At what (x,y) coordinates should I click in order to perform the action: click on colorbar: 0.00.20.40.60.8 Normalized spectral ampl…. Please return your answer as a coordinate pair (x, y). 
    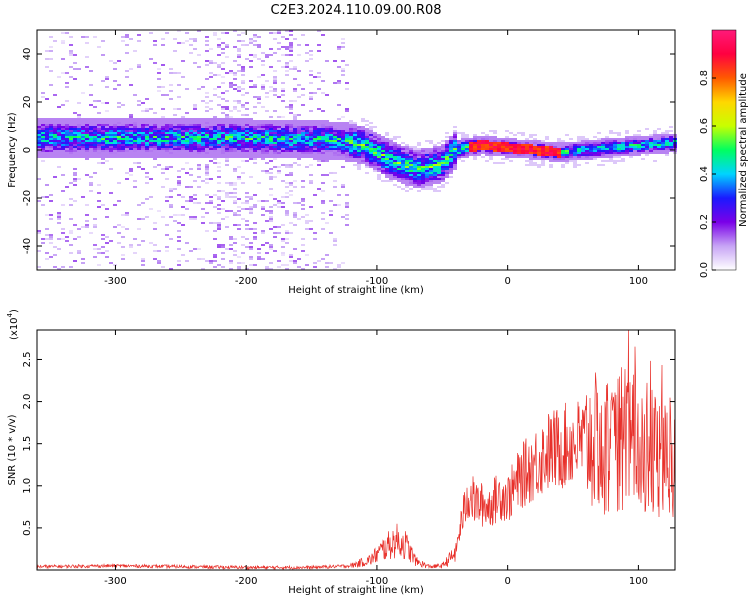
    Looking at the image, I should click on (724, 153).